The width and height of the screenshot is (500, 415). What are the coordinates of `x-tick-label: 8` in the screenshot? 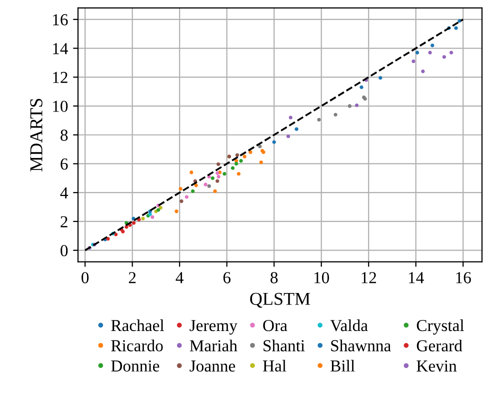 It's located at (274, 278).